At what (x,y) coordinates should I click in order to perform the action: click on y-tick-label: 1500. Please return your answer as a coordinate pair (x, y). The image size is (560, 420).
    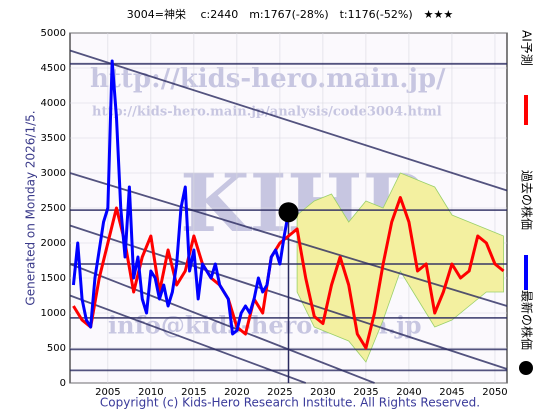
    Looking at the image, I should click on (53, 278).